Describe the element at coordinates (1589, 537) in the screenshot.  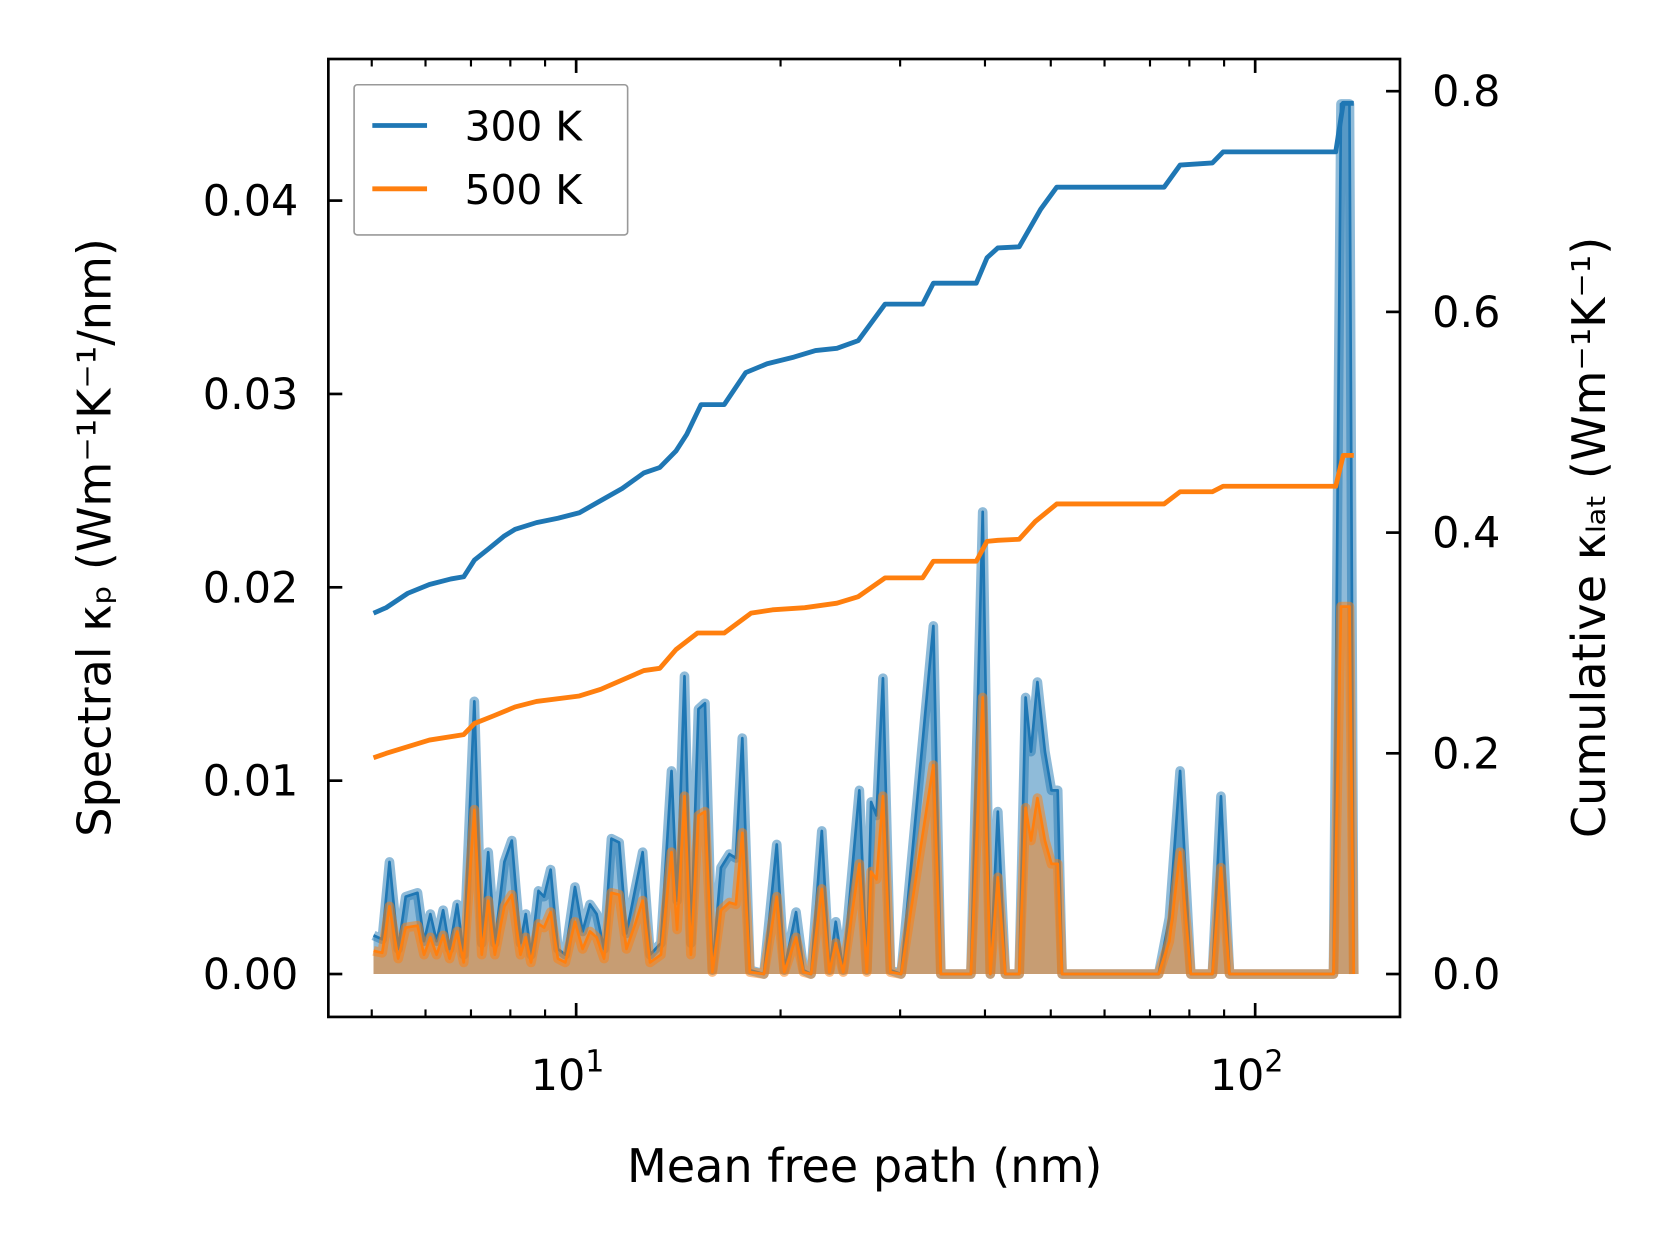
I see `y-axis-right-label: Cumulative κₗₐₜ (Wm⁻¹K⁻¹)` at that location.